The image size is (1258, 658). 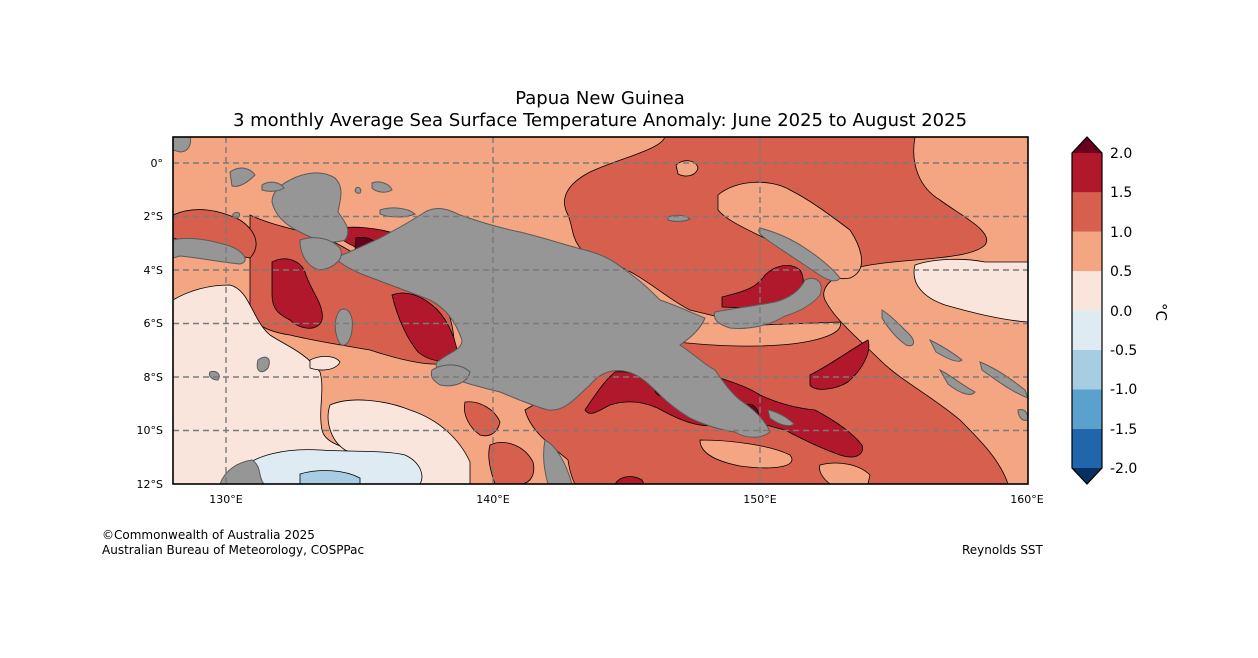 What do you see at coordinates (746, 454) in the screenshot?
I see `anomaly-0-5-1-0-region-south` at bounding box center [746, 454].